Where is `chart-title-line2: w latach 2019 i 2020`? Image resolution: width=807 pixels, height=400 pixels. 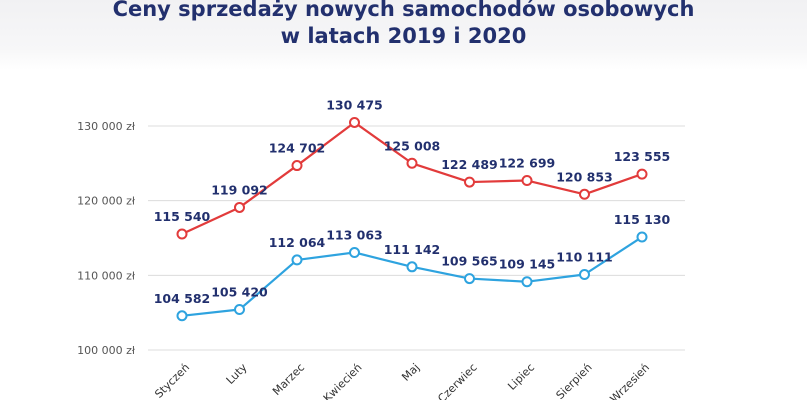 chart-title-line2: w latach 2019 i 2020 is located at coordinates (403, 36).